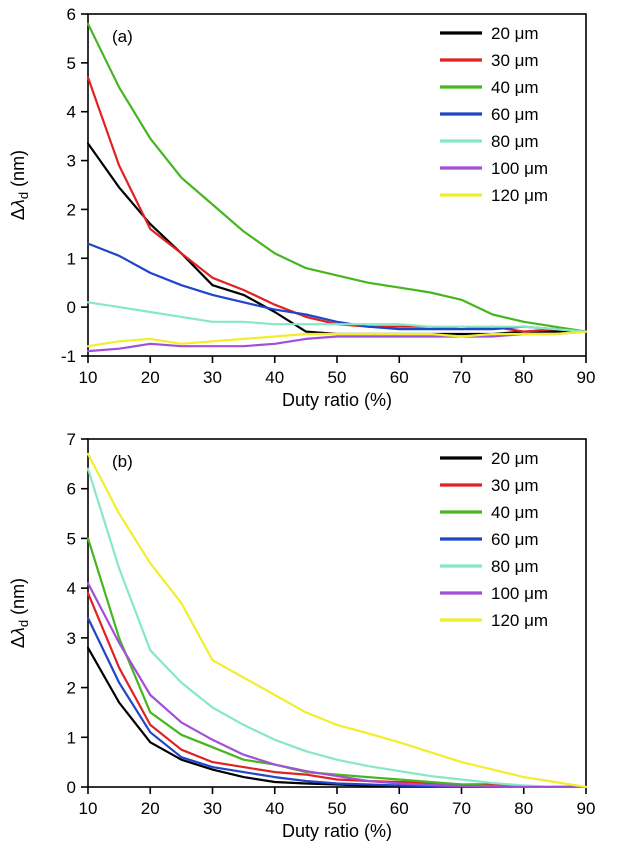 The width and height of the screenshot is (630, 856). Describe the element at coordinates (71, 439) in the screenshot. I see `y-tick-label: 7` at that location.